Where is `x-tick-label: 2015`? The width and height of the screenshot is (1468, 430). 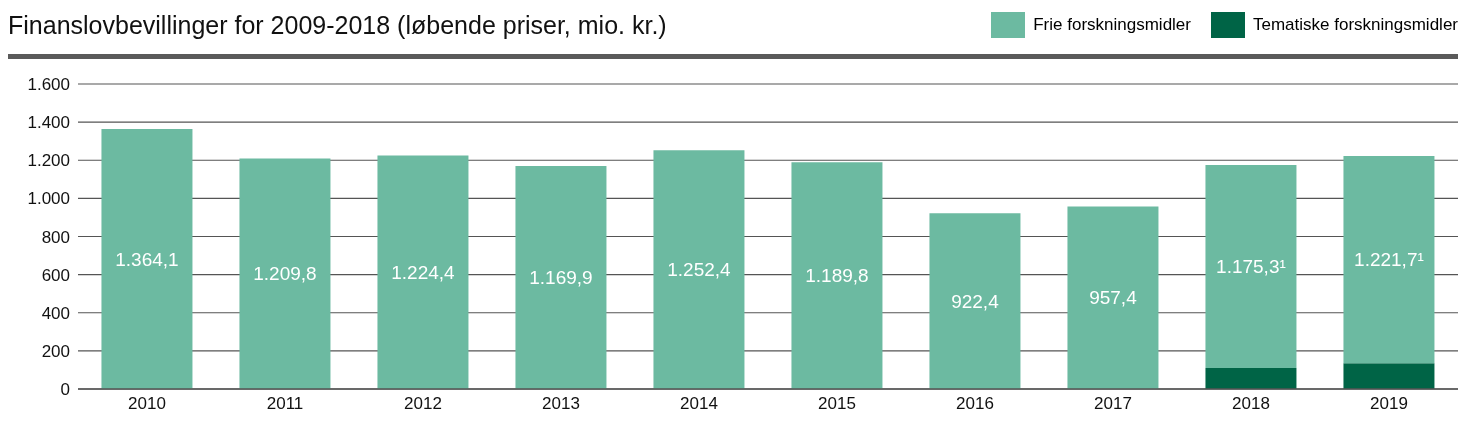 x-tick-label: 2015 is located at coordinates (837, 404).